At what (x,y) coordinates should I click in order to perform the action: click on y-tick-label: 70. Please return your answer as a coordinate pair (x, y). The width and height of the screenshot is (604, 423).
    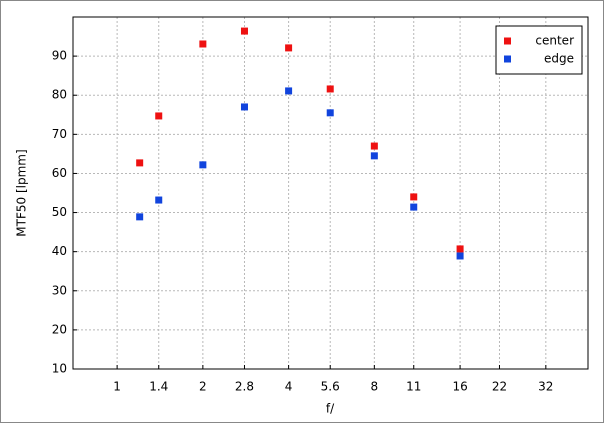
    Looking at the image, I should click on (59, 134).